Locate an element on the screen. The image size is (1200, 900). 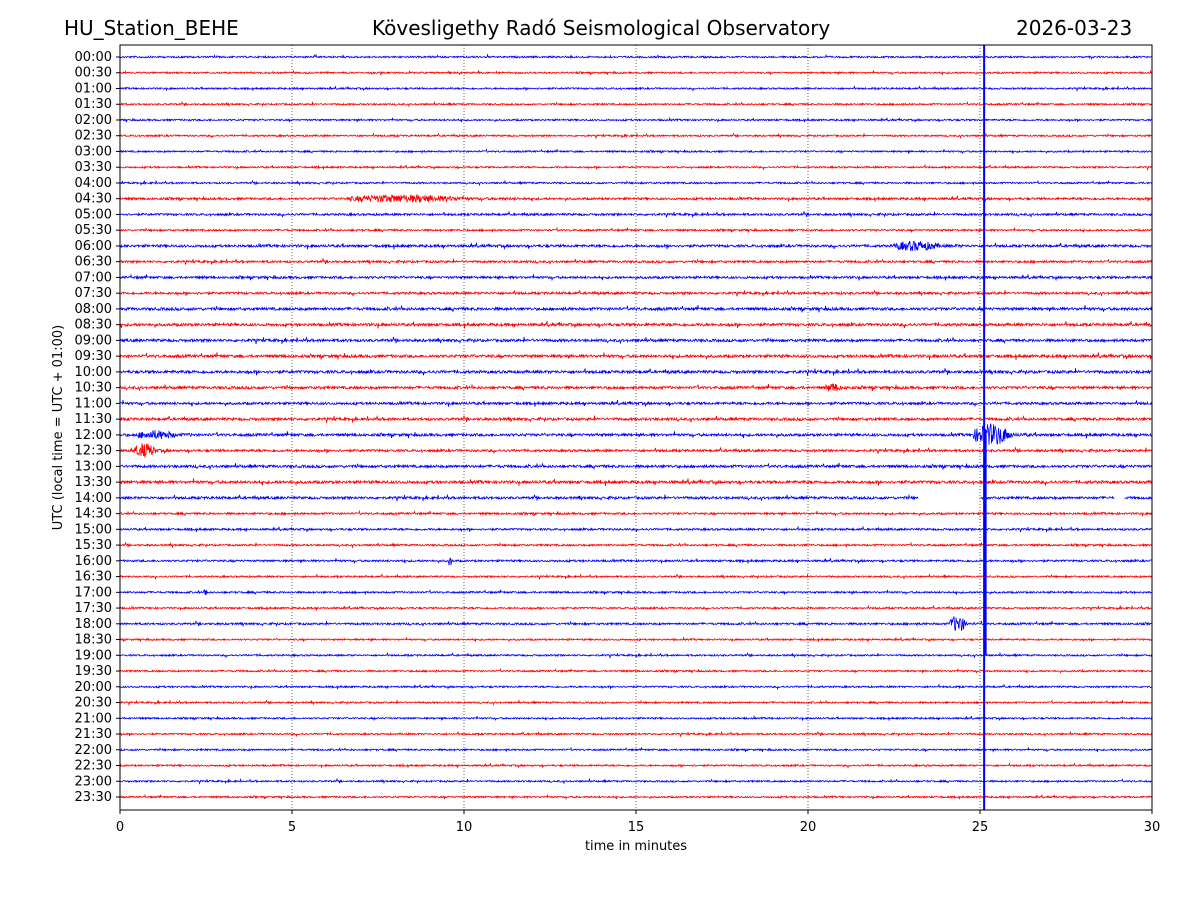
y-tick-label: 00:30 is located at coordinates (93, 73).